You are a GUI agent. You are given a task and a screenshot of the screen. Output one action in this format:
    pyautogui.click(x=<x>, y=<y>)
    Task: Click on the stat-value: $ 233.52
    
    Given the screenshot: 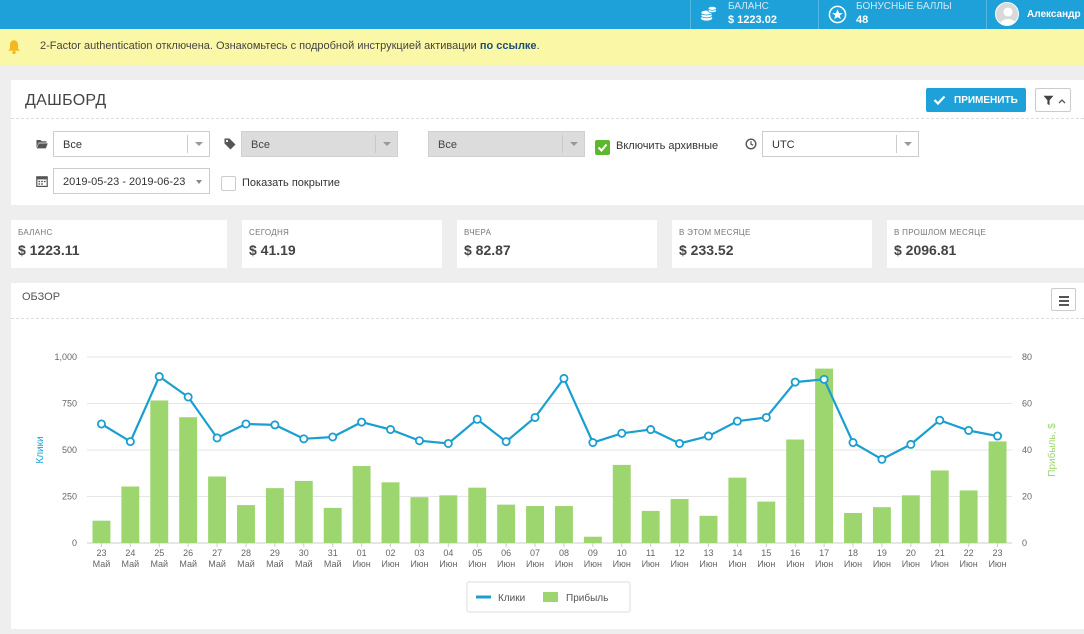 What is the action you would take?
    pyautogui.click(x=706, y=250)
    